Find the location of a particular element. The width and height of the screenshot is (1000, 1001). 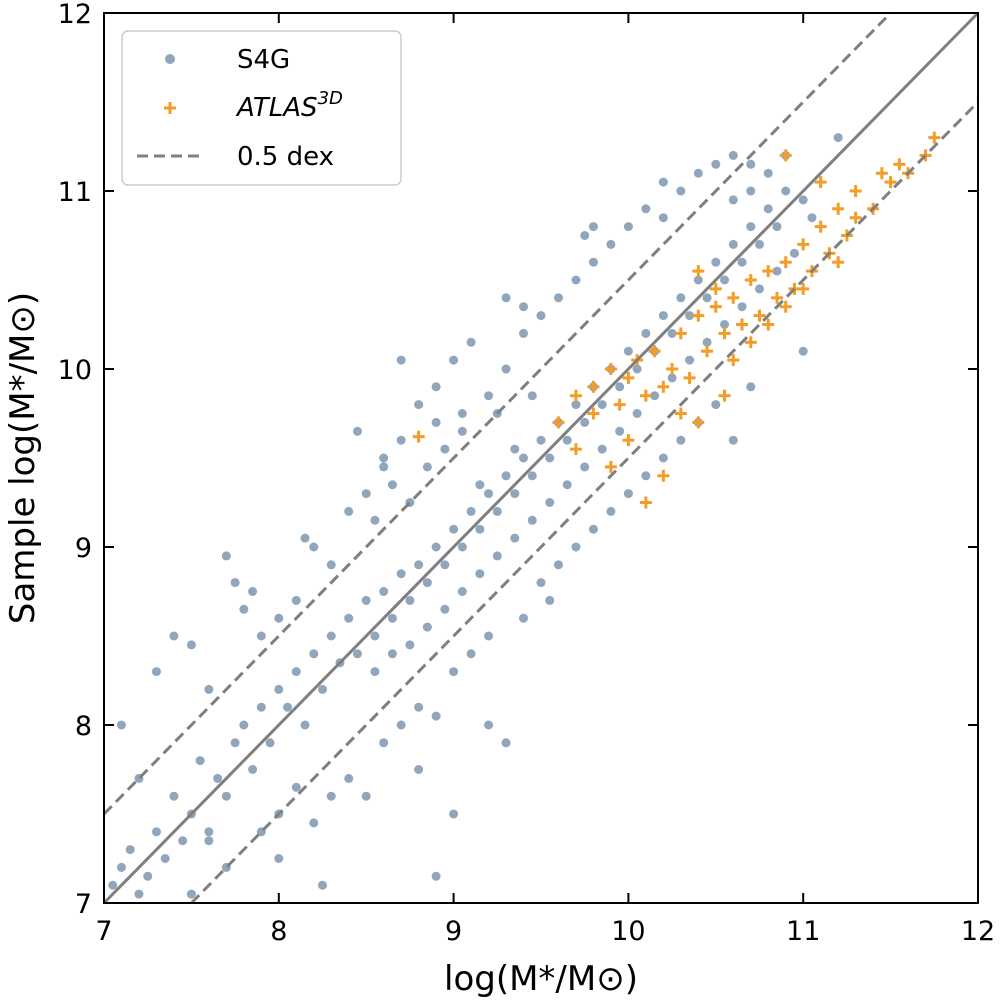

legend-atlas-marker is located at coordinates (170, 108).